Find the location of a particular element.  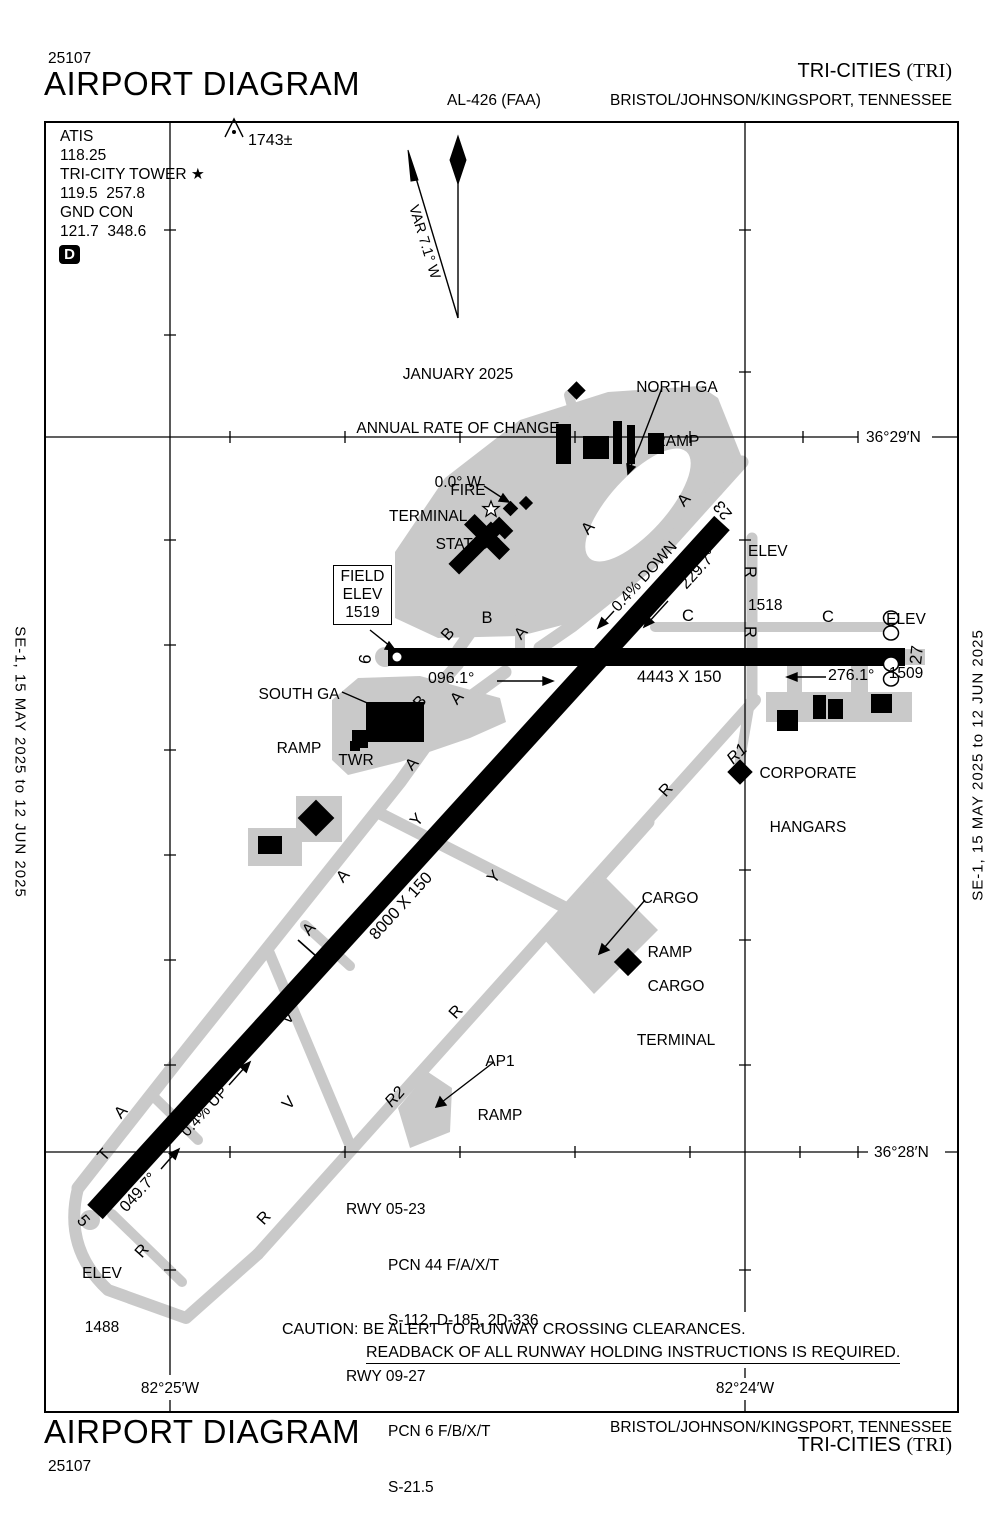

slope-down-arrow-head is located at coordinates (602, 623).